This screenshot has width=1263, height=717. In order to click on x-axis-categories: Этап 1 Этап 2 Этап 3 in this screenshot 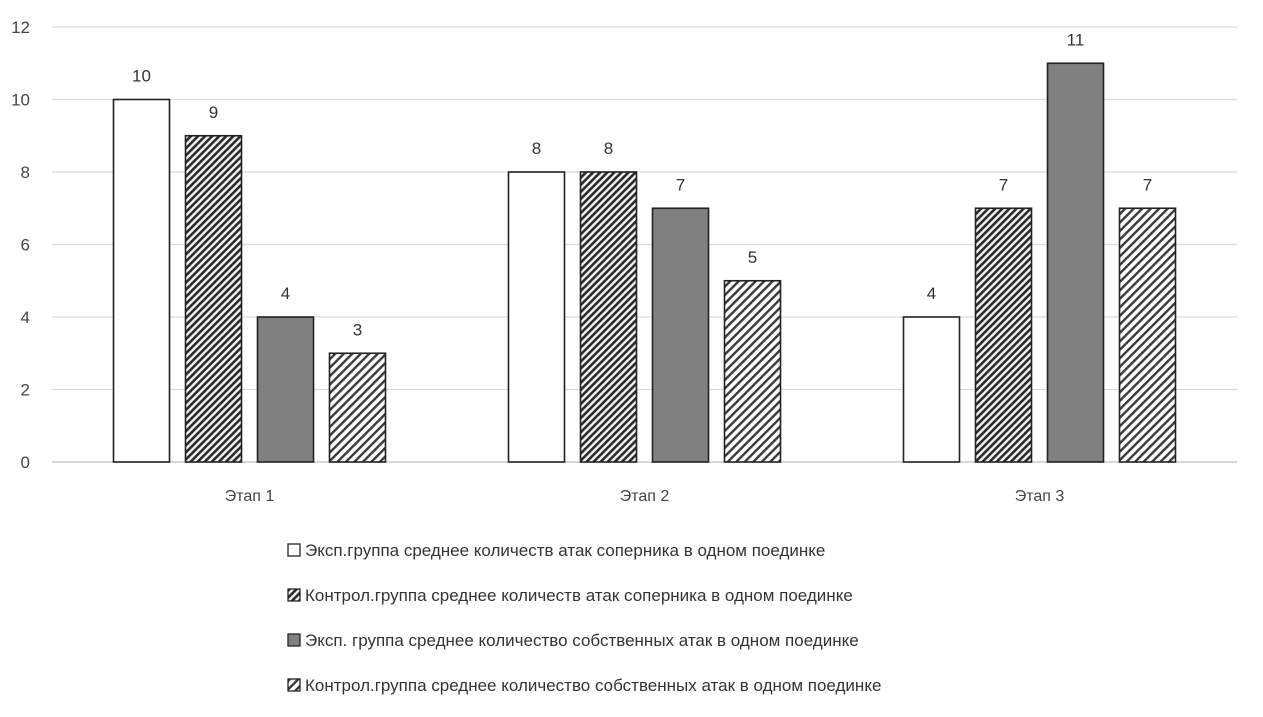, I will do `click(645, 496)`.